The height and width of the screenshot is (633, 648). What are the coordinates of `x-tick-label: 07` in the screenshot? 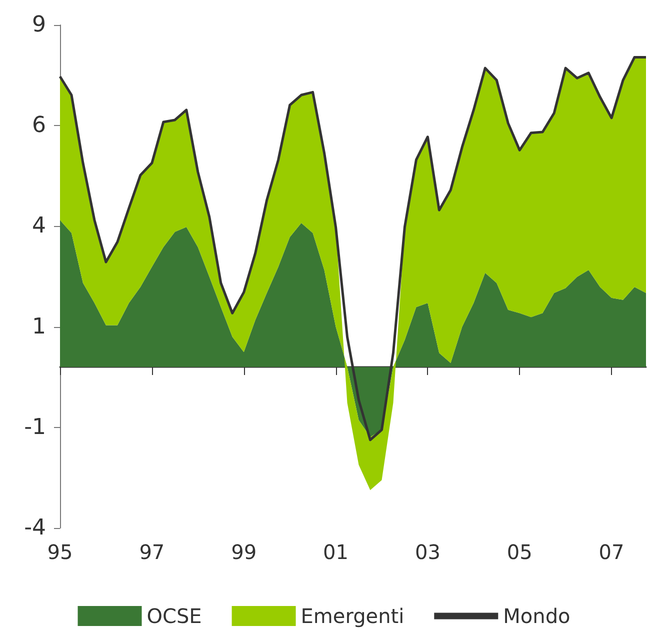 It's located at (611, 552).